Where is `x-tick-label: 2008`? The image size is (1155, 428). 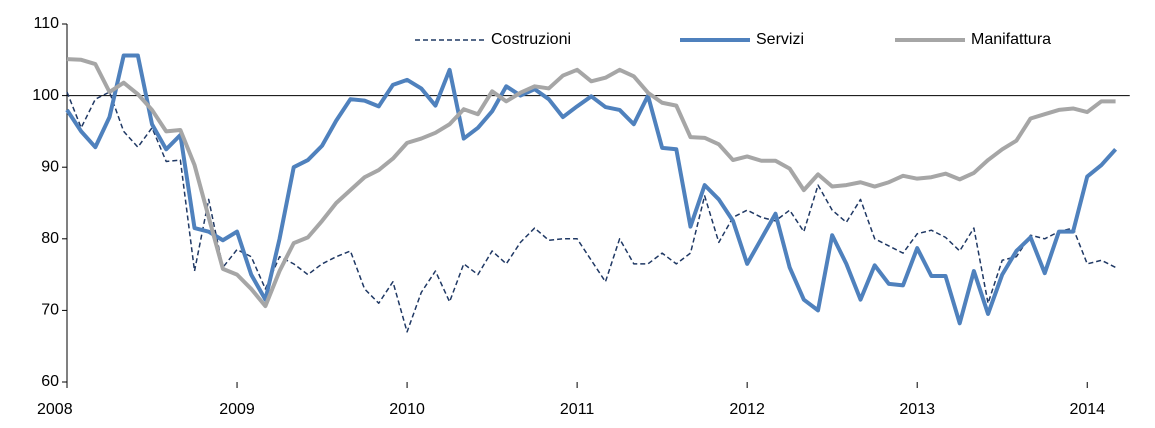
x-tick-label: 2008 is located at coordinates (55, 409).